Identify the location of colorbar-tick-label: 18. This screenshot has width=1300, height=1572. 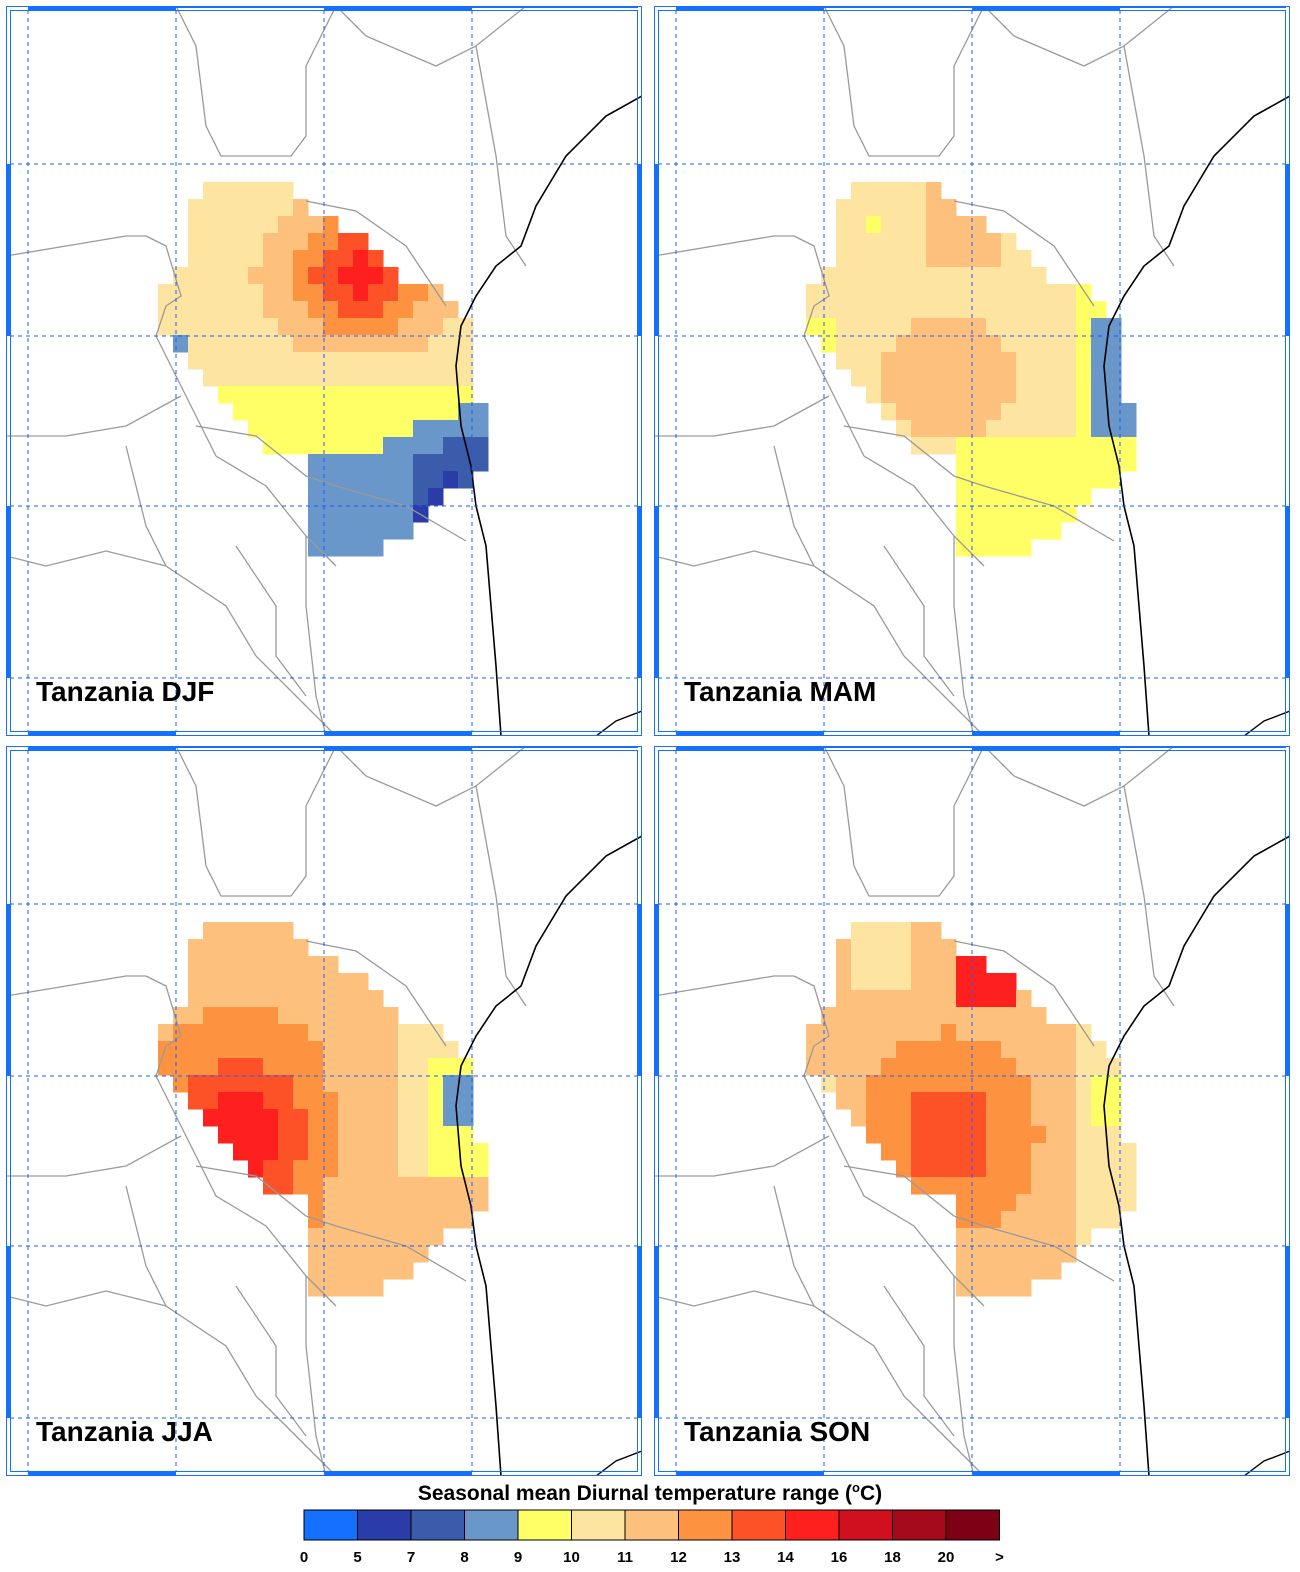
(892, 1557).